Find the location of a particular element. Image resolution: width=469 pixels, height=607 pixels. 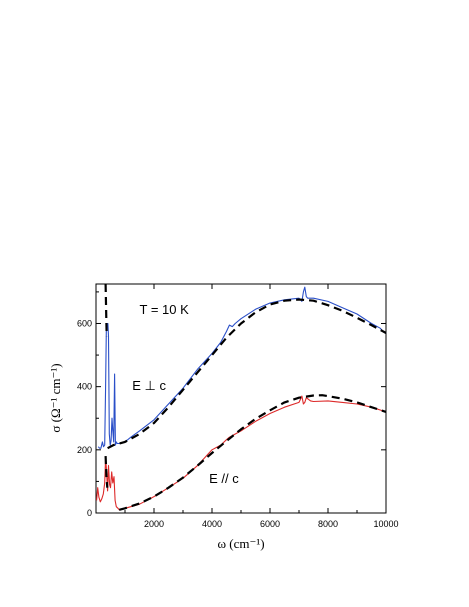

x-tick-label: 8000 is located at coordinates (328, 524).